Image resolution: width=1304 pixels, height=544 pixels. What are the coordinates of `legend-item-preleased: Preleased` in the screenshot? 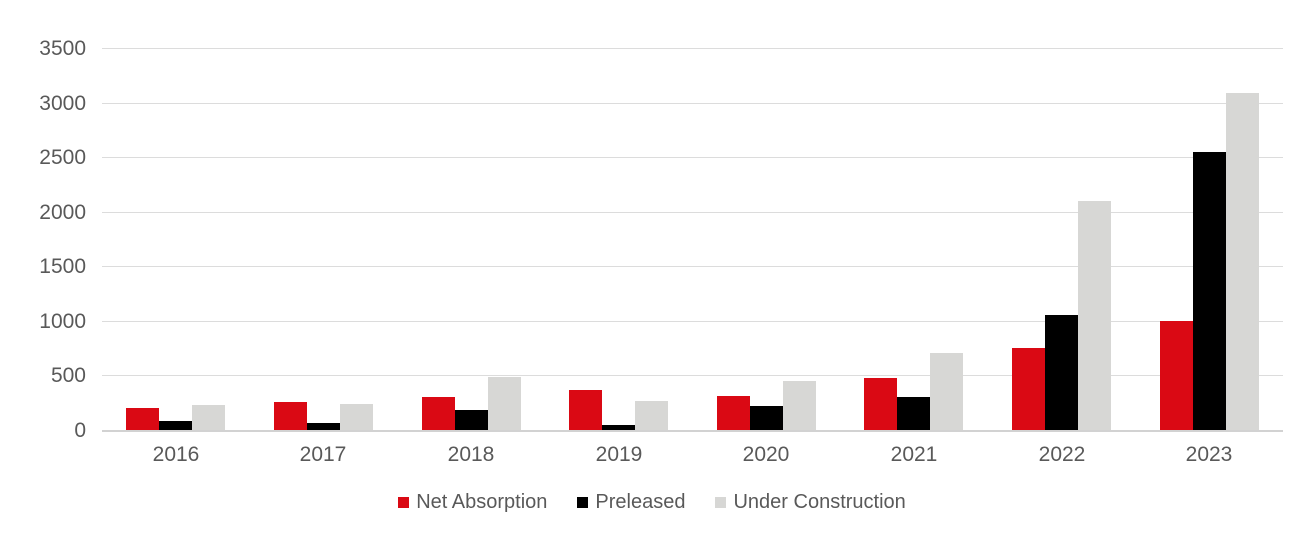 It's located at (631, 502).